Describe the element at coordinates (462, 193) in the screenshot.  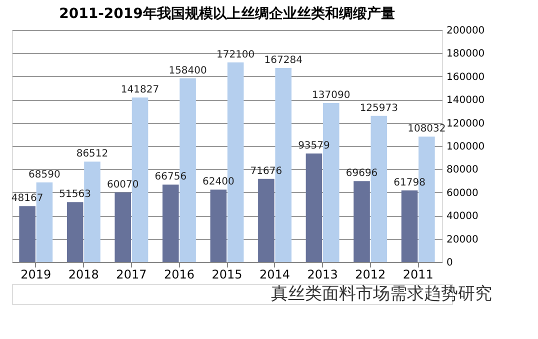
I see `y-tick-label: 60000` at that location.